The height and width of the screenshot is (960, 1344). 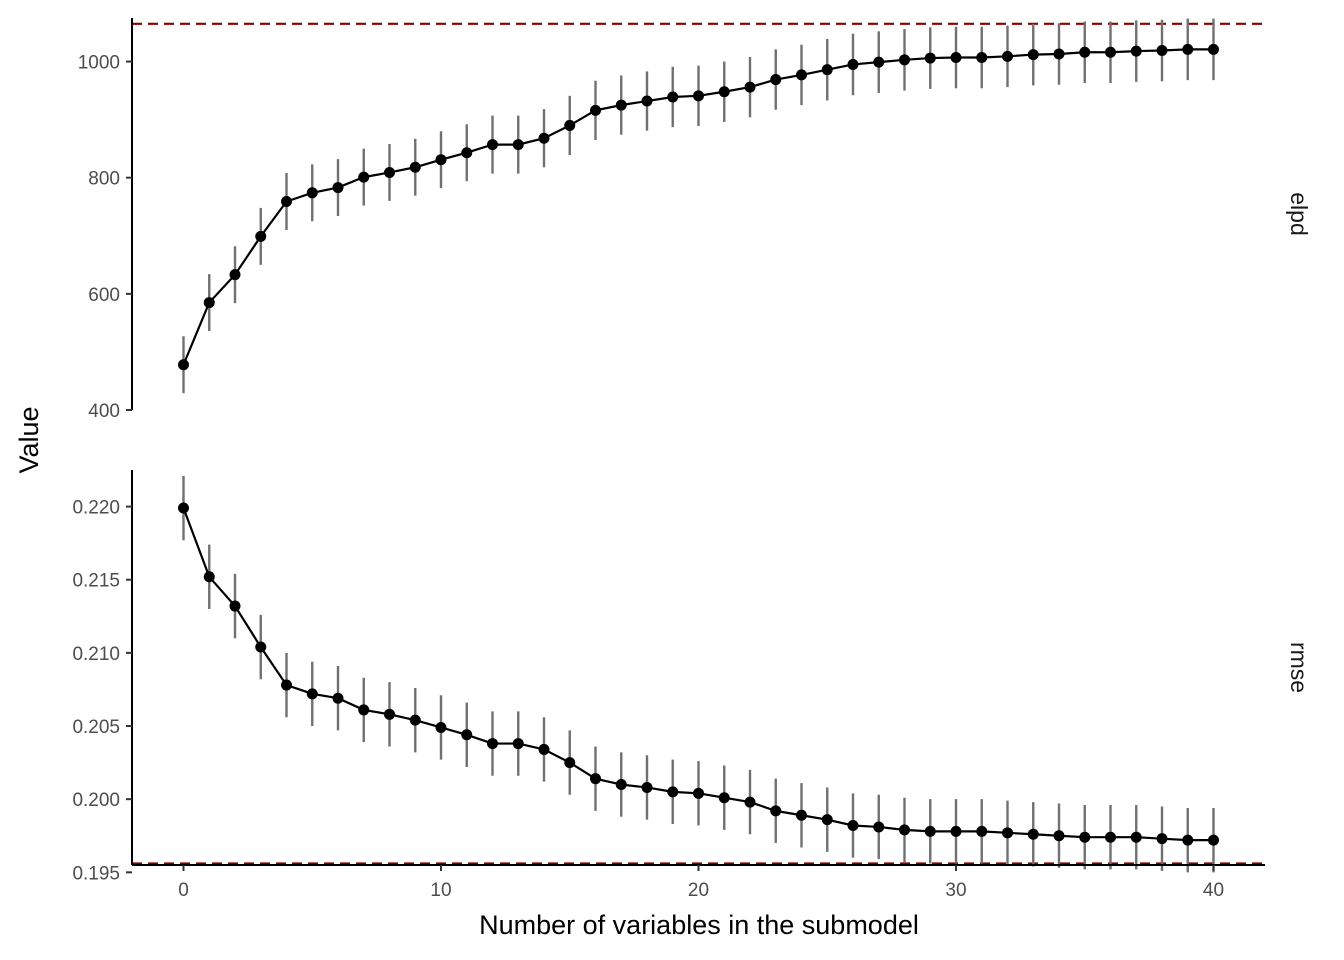 What do you see at coordinates (1299, 213) in the screenshot?
I see `strip-label: elpd` at bounding box center [1299, 213].